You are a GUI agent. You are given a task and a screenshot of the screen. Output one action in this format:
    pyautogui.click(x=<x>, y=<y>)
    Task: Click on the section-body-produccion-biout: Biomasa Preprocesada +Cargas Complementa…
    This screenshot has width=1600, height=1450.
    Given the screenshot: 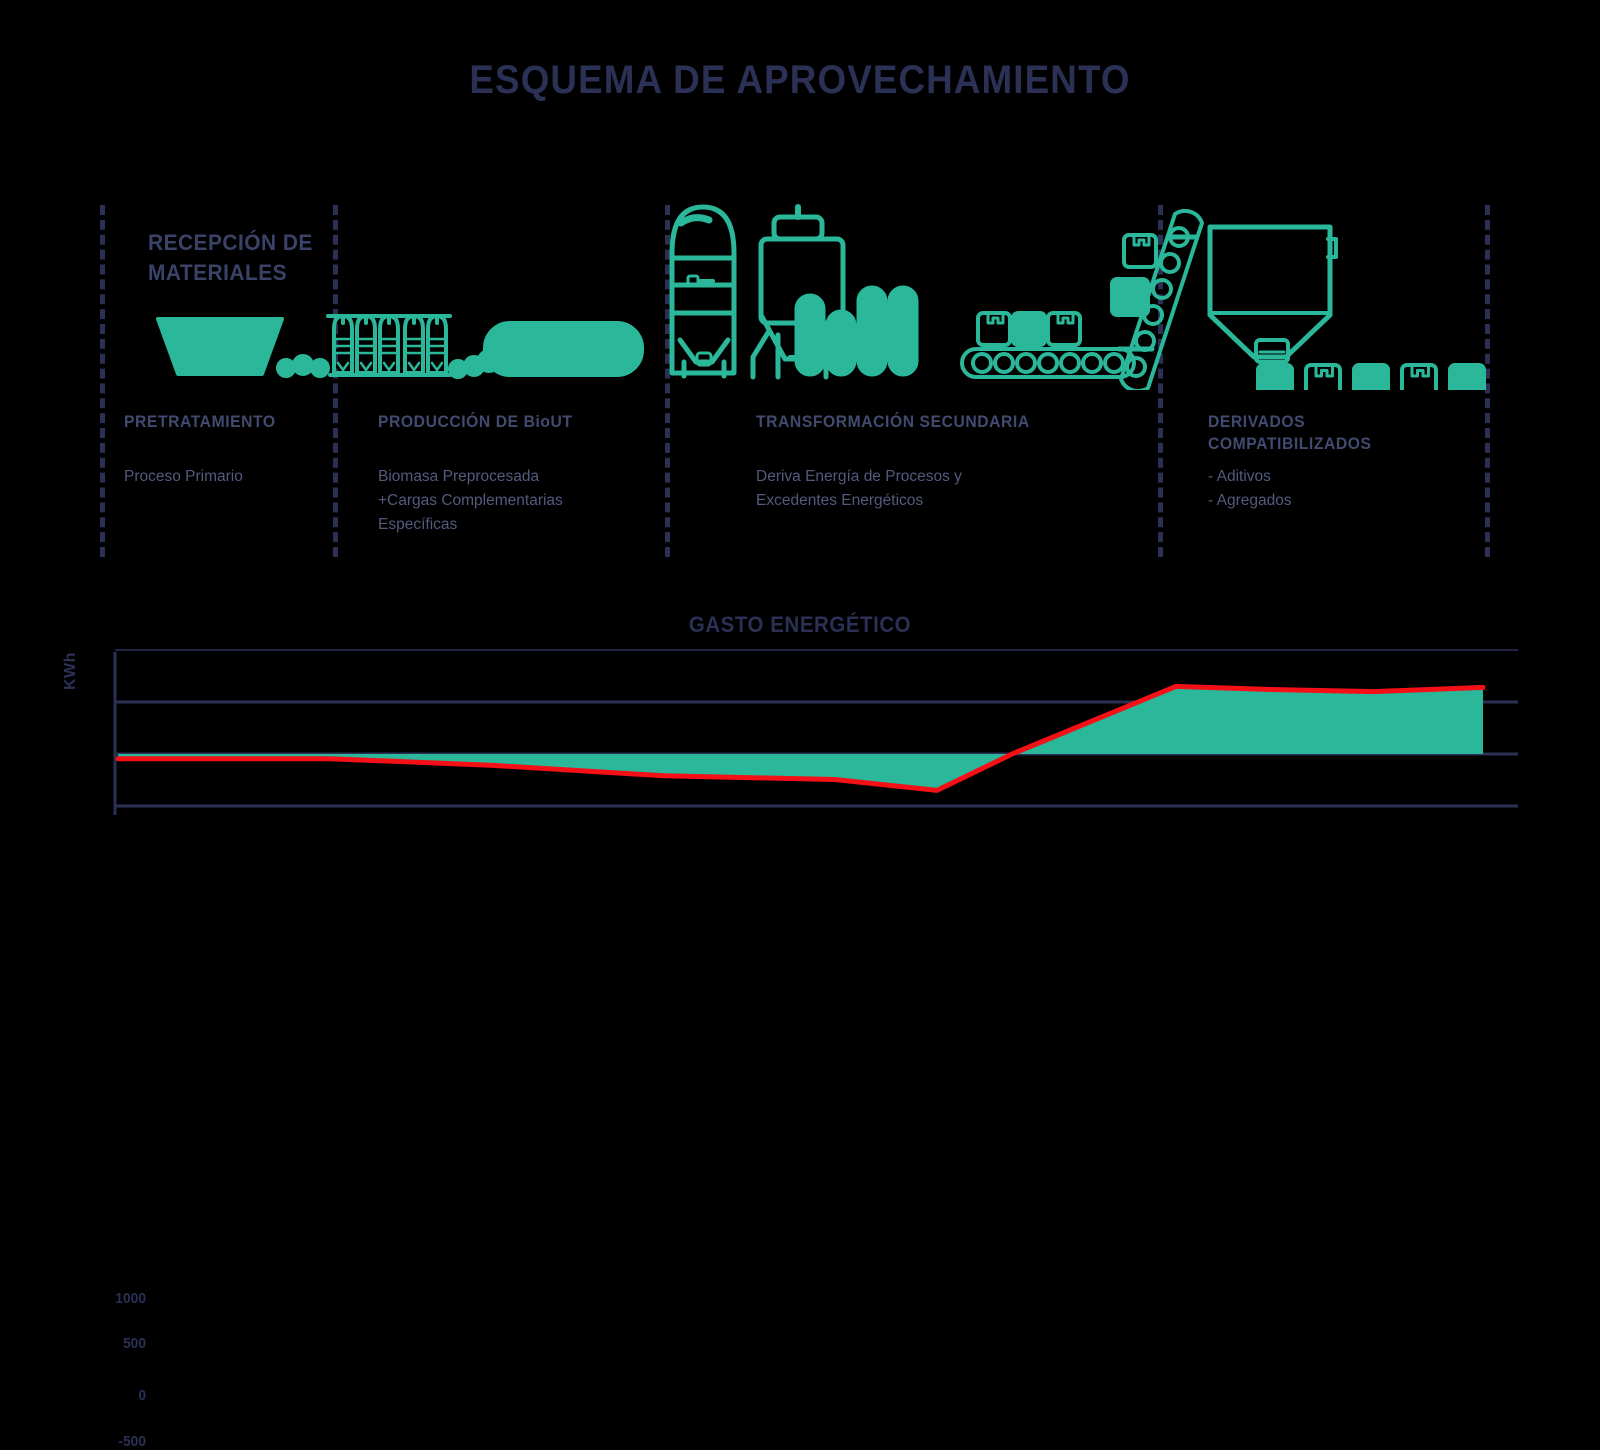 What is the action you would take?
    pyautogui.click(x=470, y=501)
    